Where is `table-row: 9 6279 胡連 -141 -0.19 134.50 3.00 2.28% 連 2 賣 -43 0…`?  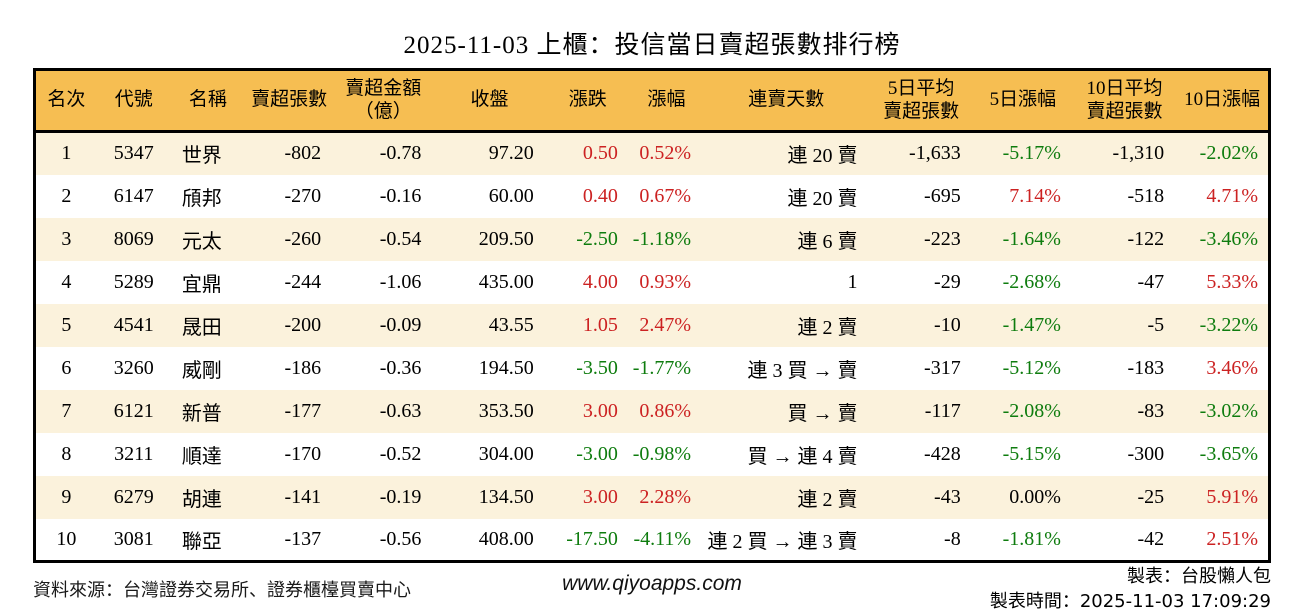 table-row: 9 6279 胡連 -141 -0.19 134.50 3.00 2.28% 連 2 賣 -43 0… is located at coordinates (652, 497).